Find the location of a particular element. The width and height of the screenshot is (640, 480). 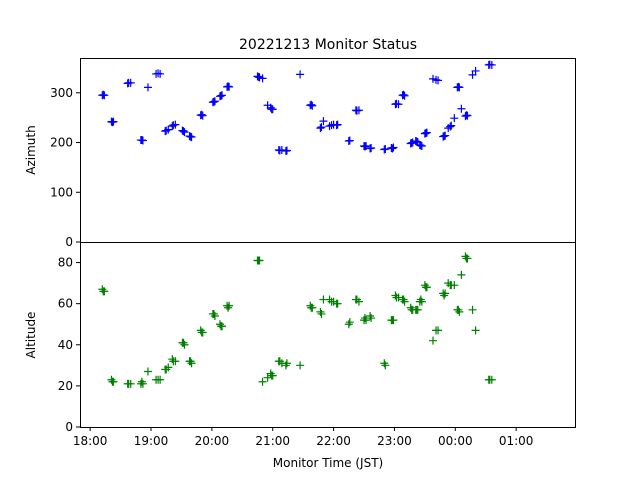

x-tick-label: 00:00 is located at coordinates (455, 441).